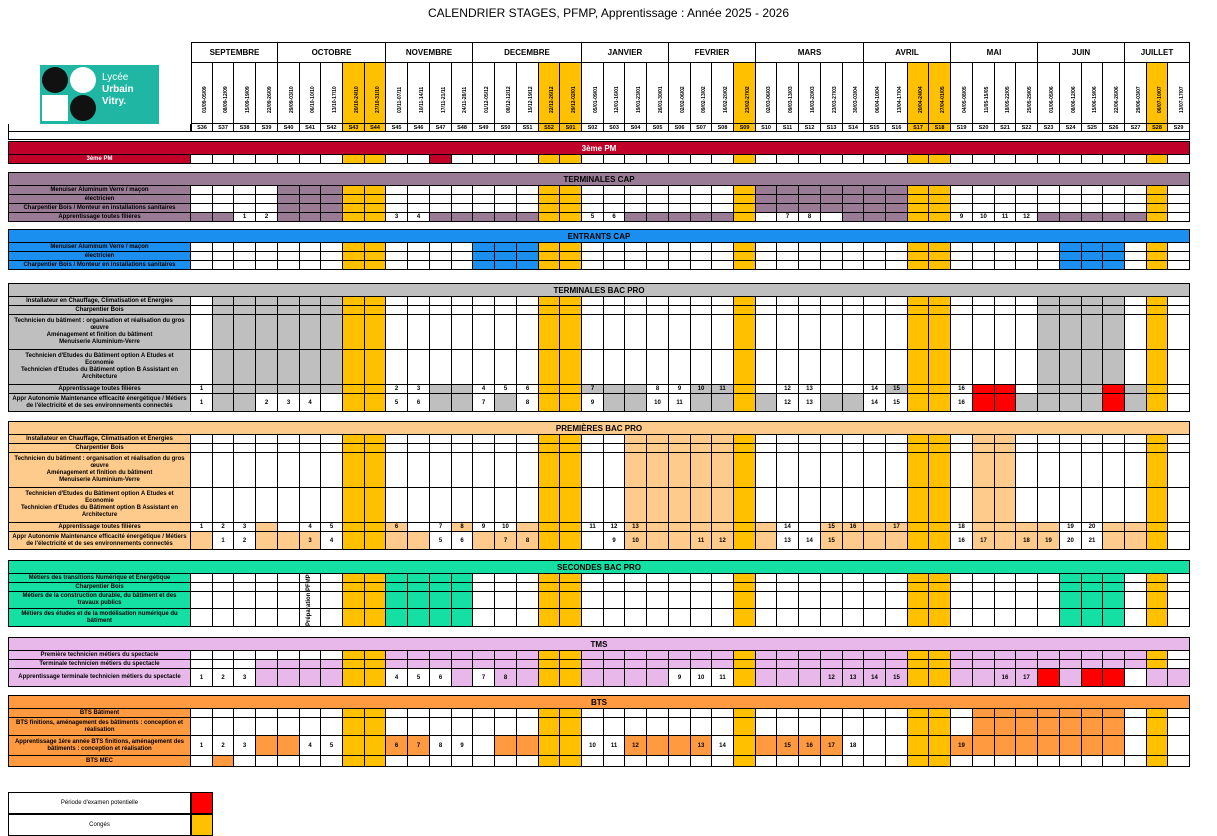 Image resolution: width=1217 pixels, height=836 pixels. I want to click on week-date: 06/04-10/04, so click(875, 93).